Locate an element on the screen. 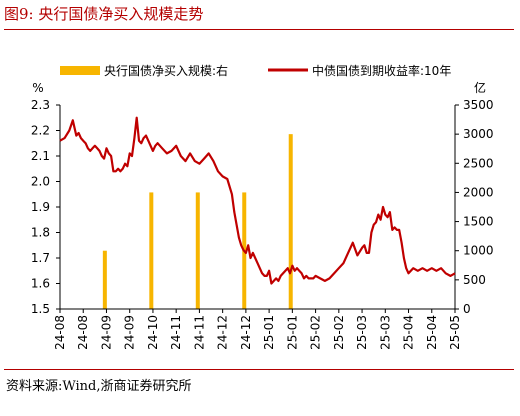  left-tick-label: 2.1 is located at coordinates (40, 156).